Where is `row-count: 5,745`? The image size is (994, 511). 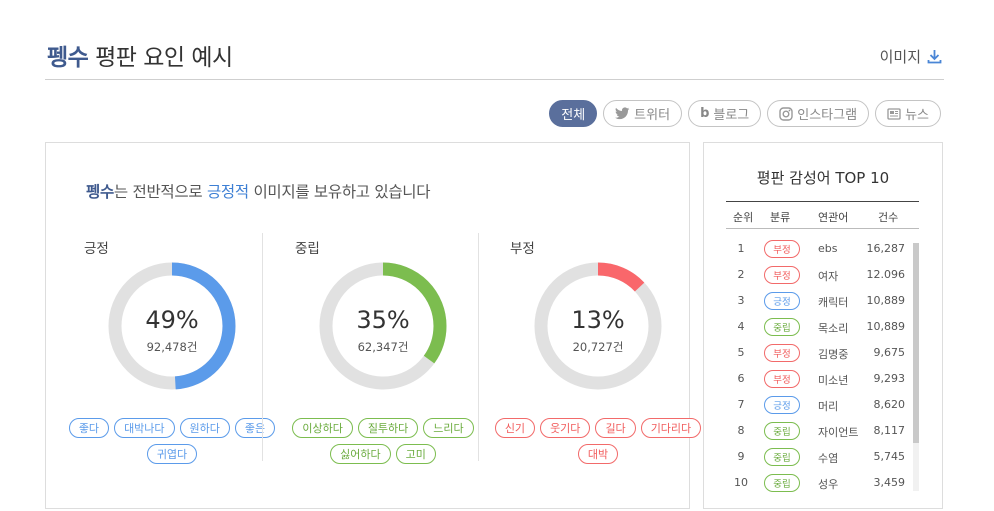 row-count: 5,745 is located at coordinates (889, 456).